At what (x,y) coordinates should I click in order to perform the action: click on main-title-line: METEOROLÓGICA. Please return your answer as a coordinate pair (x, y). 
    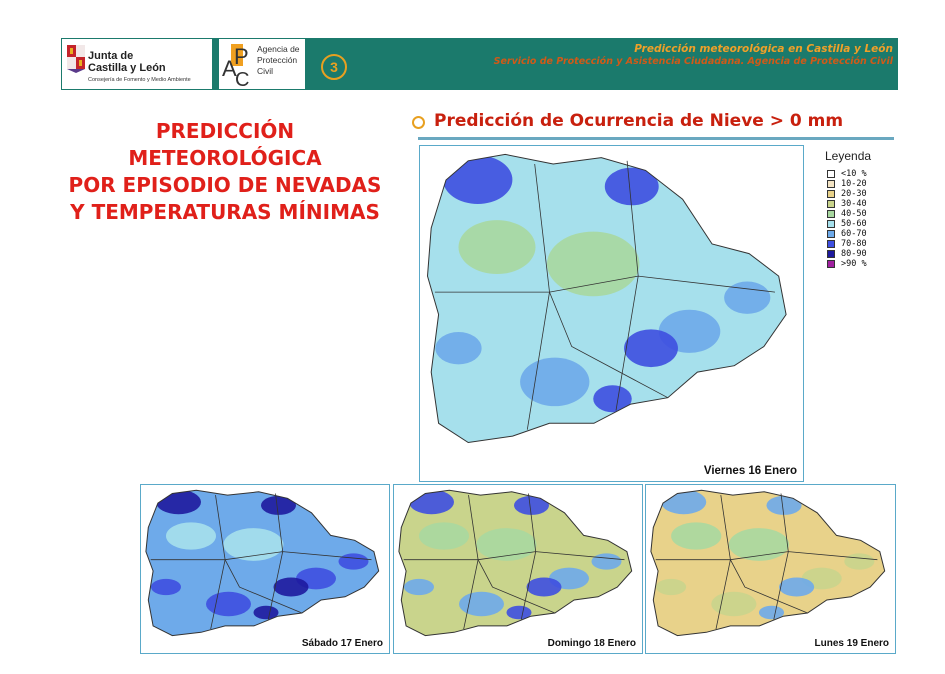
    Looking at the image, I should click on (225, 158).